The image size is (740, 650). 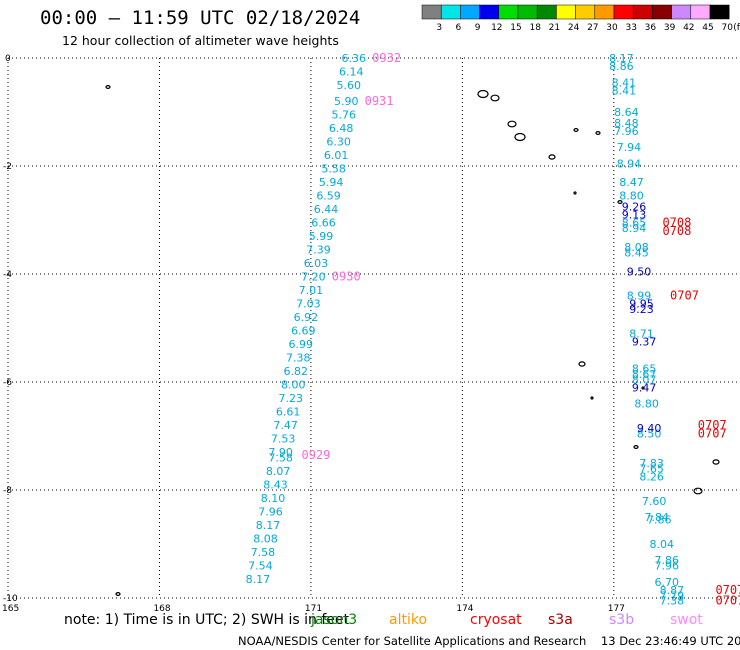 I want to click on wave-height-label: 6.66, so click(x=323, y=223).